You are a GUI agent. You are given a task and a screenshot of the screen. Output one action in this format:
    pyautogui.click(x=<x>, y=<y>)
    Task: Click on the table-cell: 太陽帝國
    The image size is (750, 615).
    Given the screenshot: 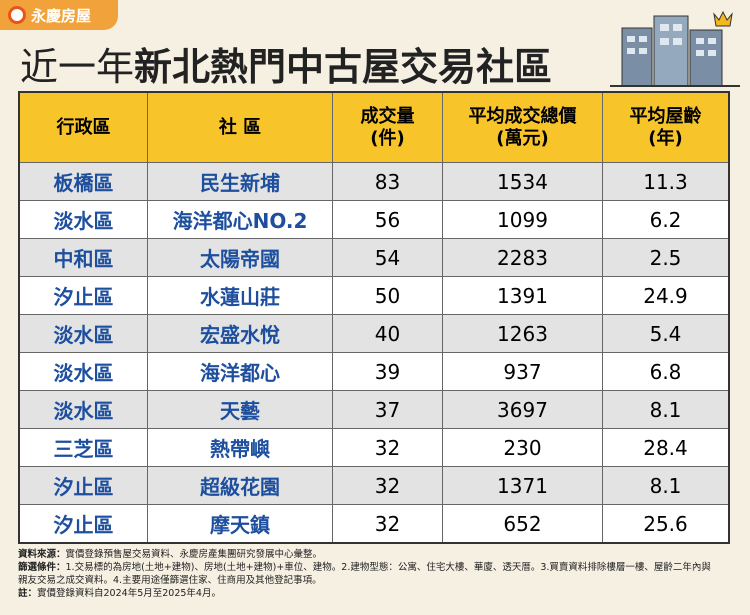 What is the action you would take?
    pyautogui.click(x=239, y=257)
    